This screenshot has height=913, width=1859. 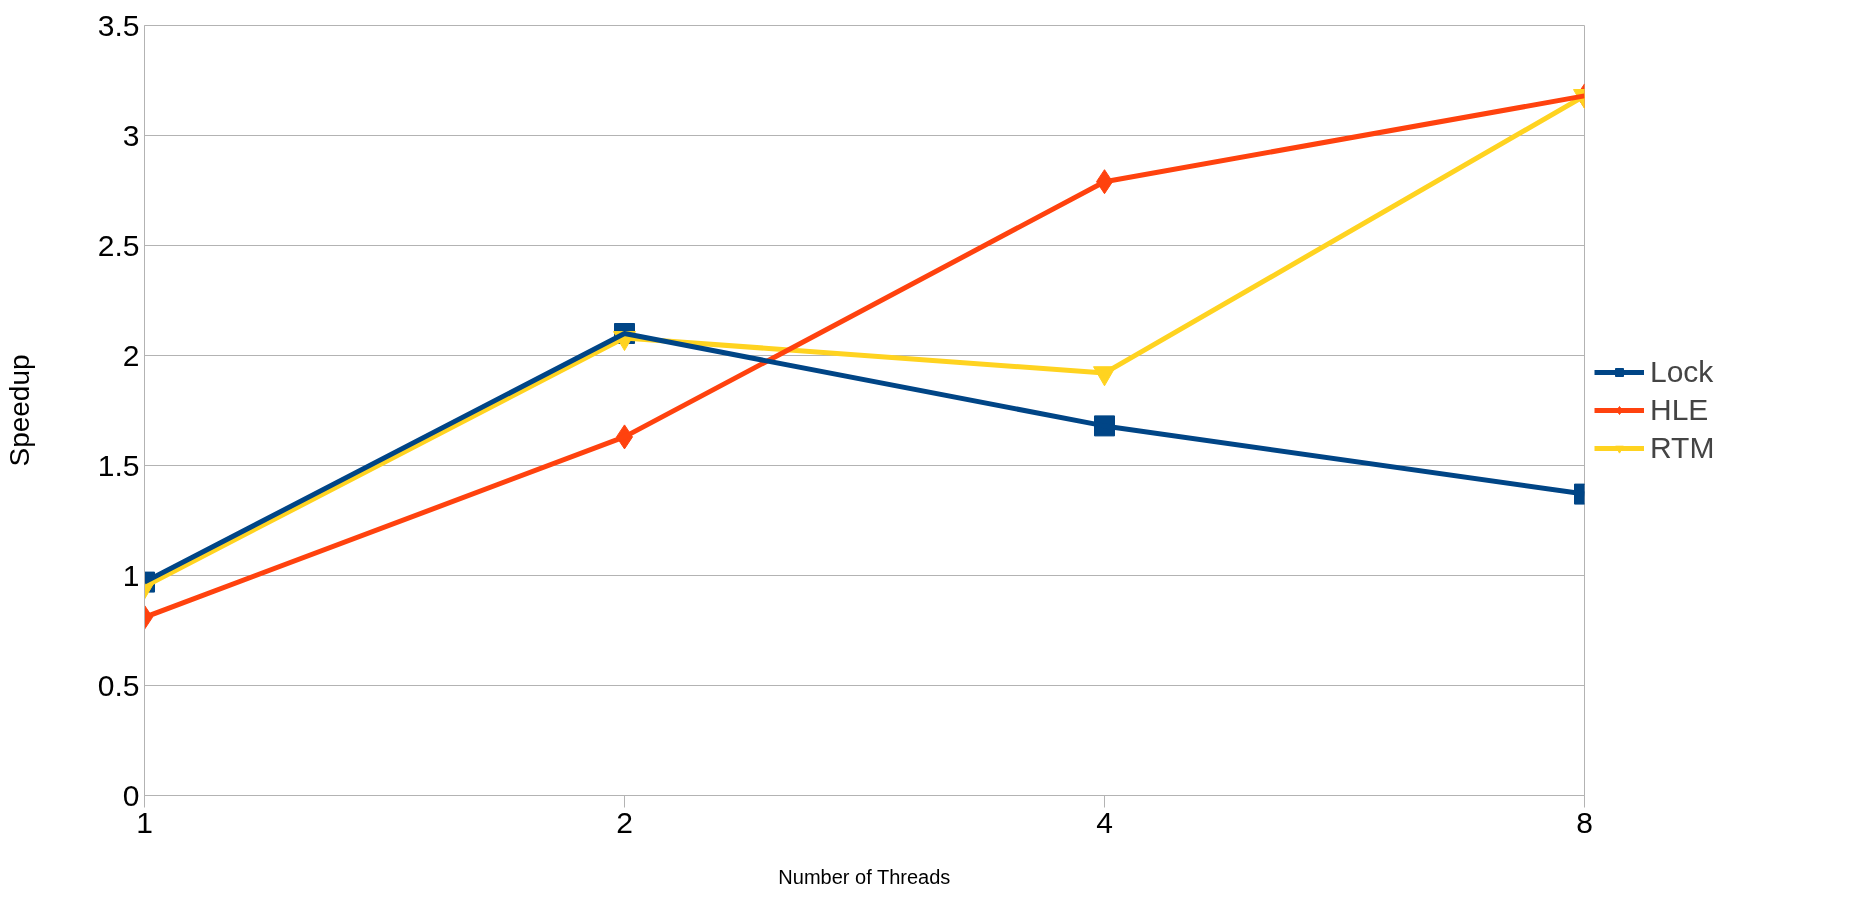 I want to click on x-tick-label: 8, so click(x=1584, y=822).